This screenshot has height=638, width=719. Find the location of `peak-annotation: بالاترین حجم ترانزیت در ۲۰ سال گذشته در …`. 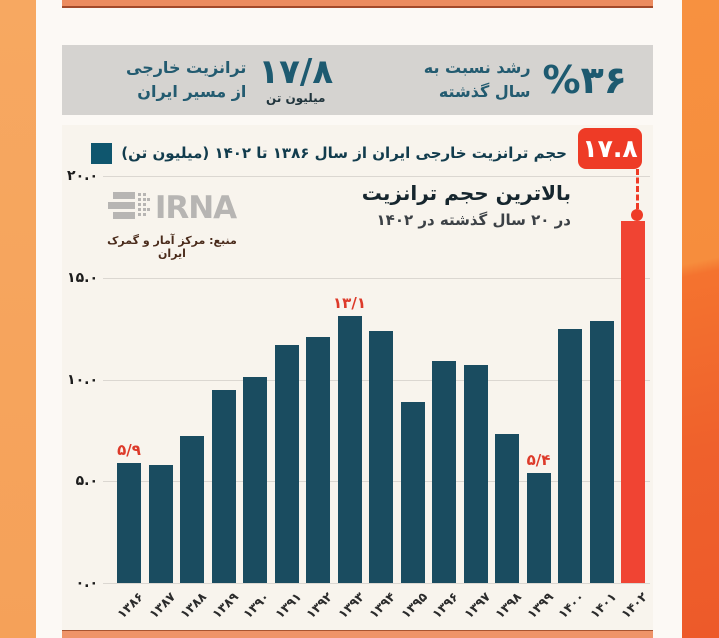

peak-annotation: بالاترین حجم ترانزیت در ۲۰ سال گذشته در … is located at coordinates (466, 205).